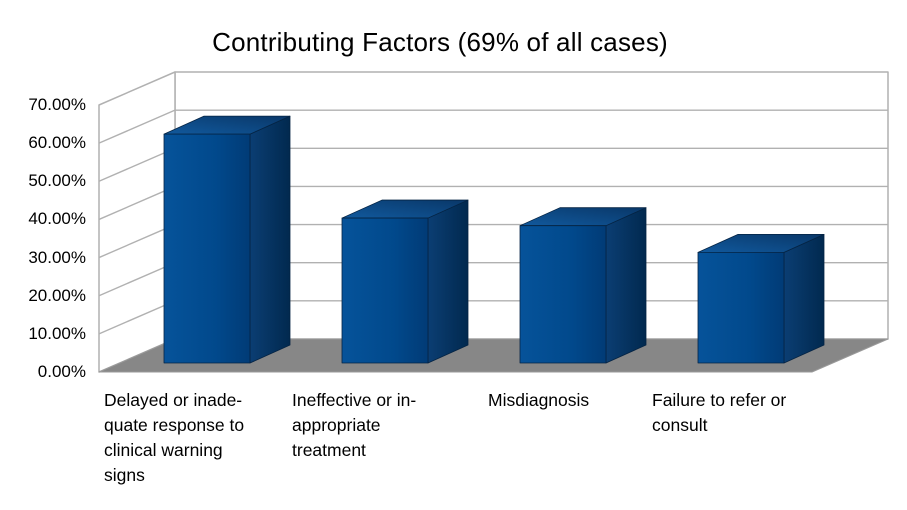 The image size is (907, 510). I want to click on chart-floor, so click(493, 355).